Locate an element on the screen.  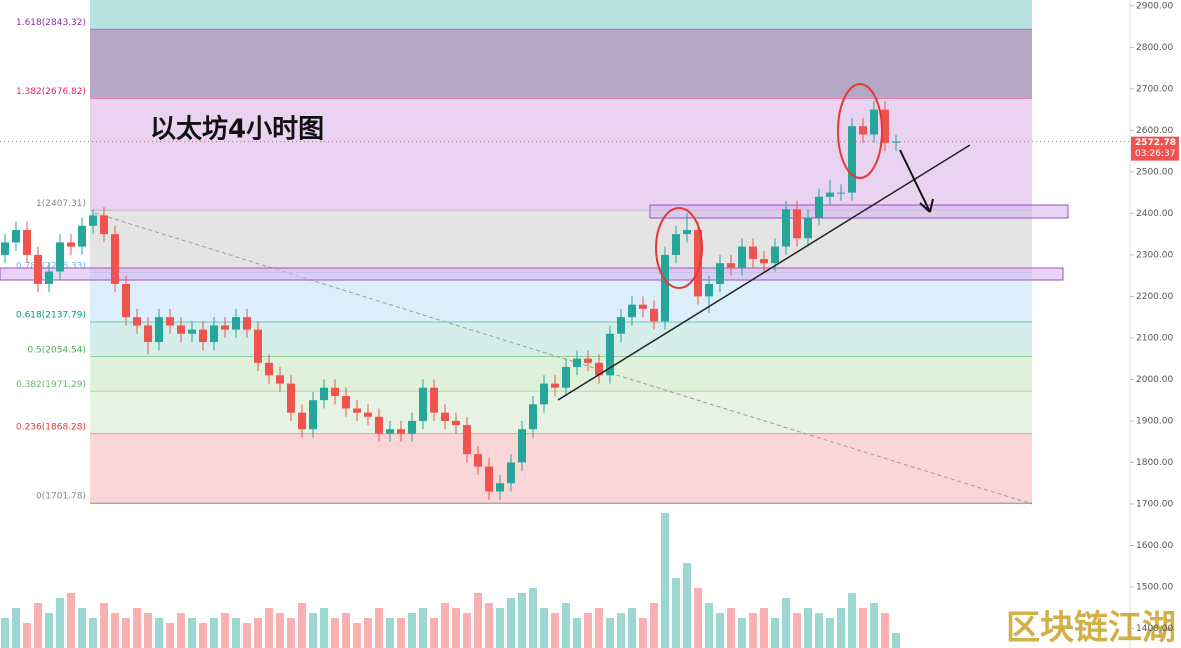
y-tick-label: 2500.00 is located at coordinates (1154, 172).